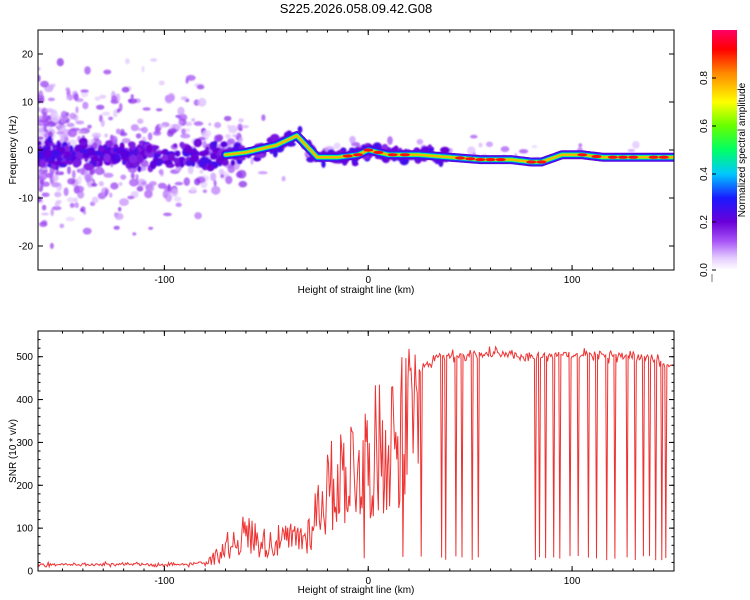  I want to click on y-tick-label: -10, so click(26, 199).